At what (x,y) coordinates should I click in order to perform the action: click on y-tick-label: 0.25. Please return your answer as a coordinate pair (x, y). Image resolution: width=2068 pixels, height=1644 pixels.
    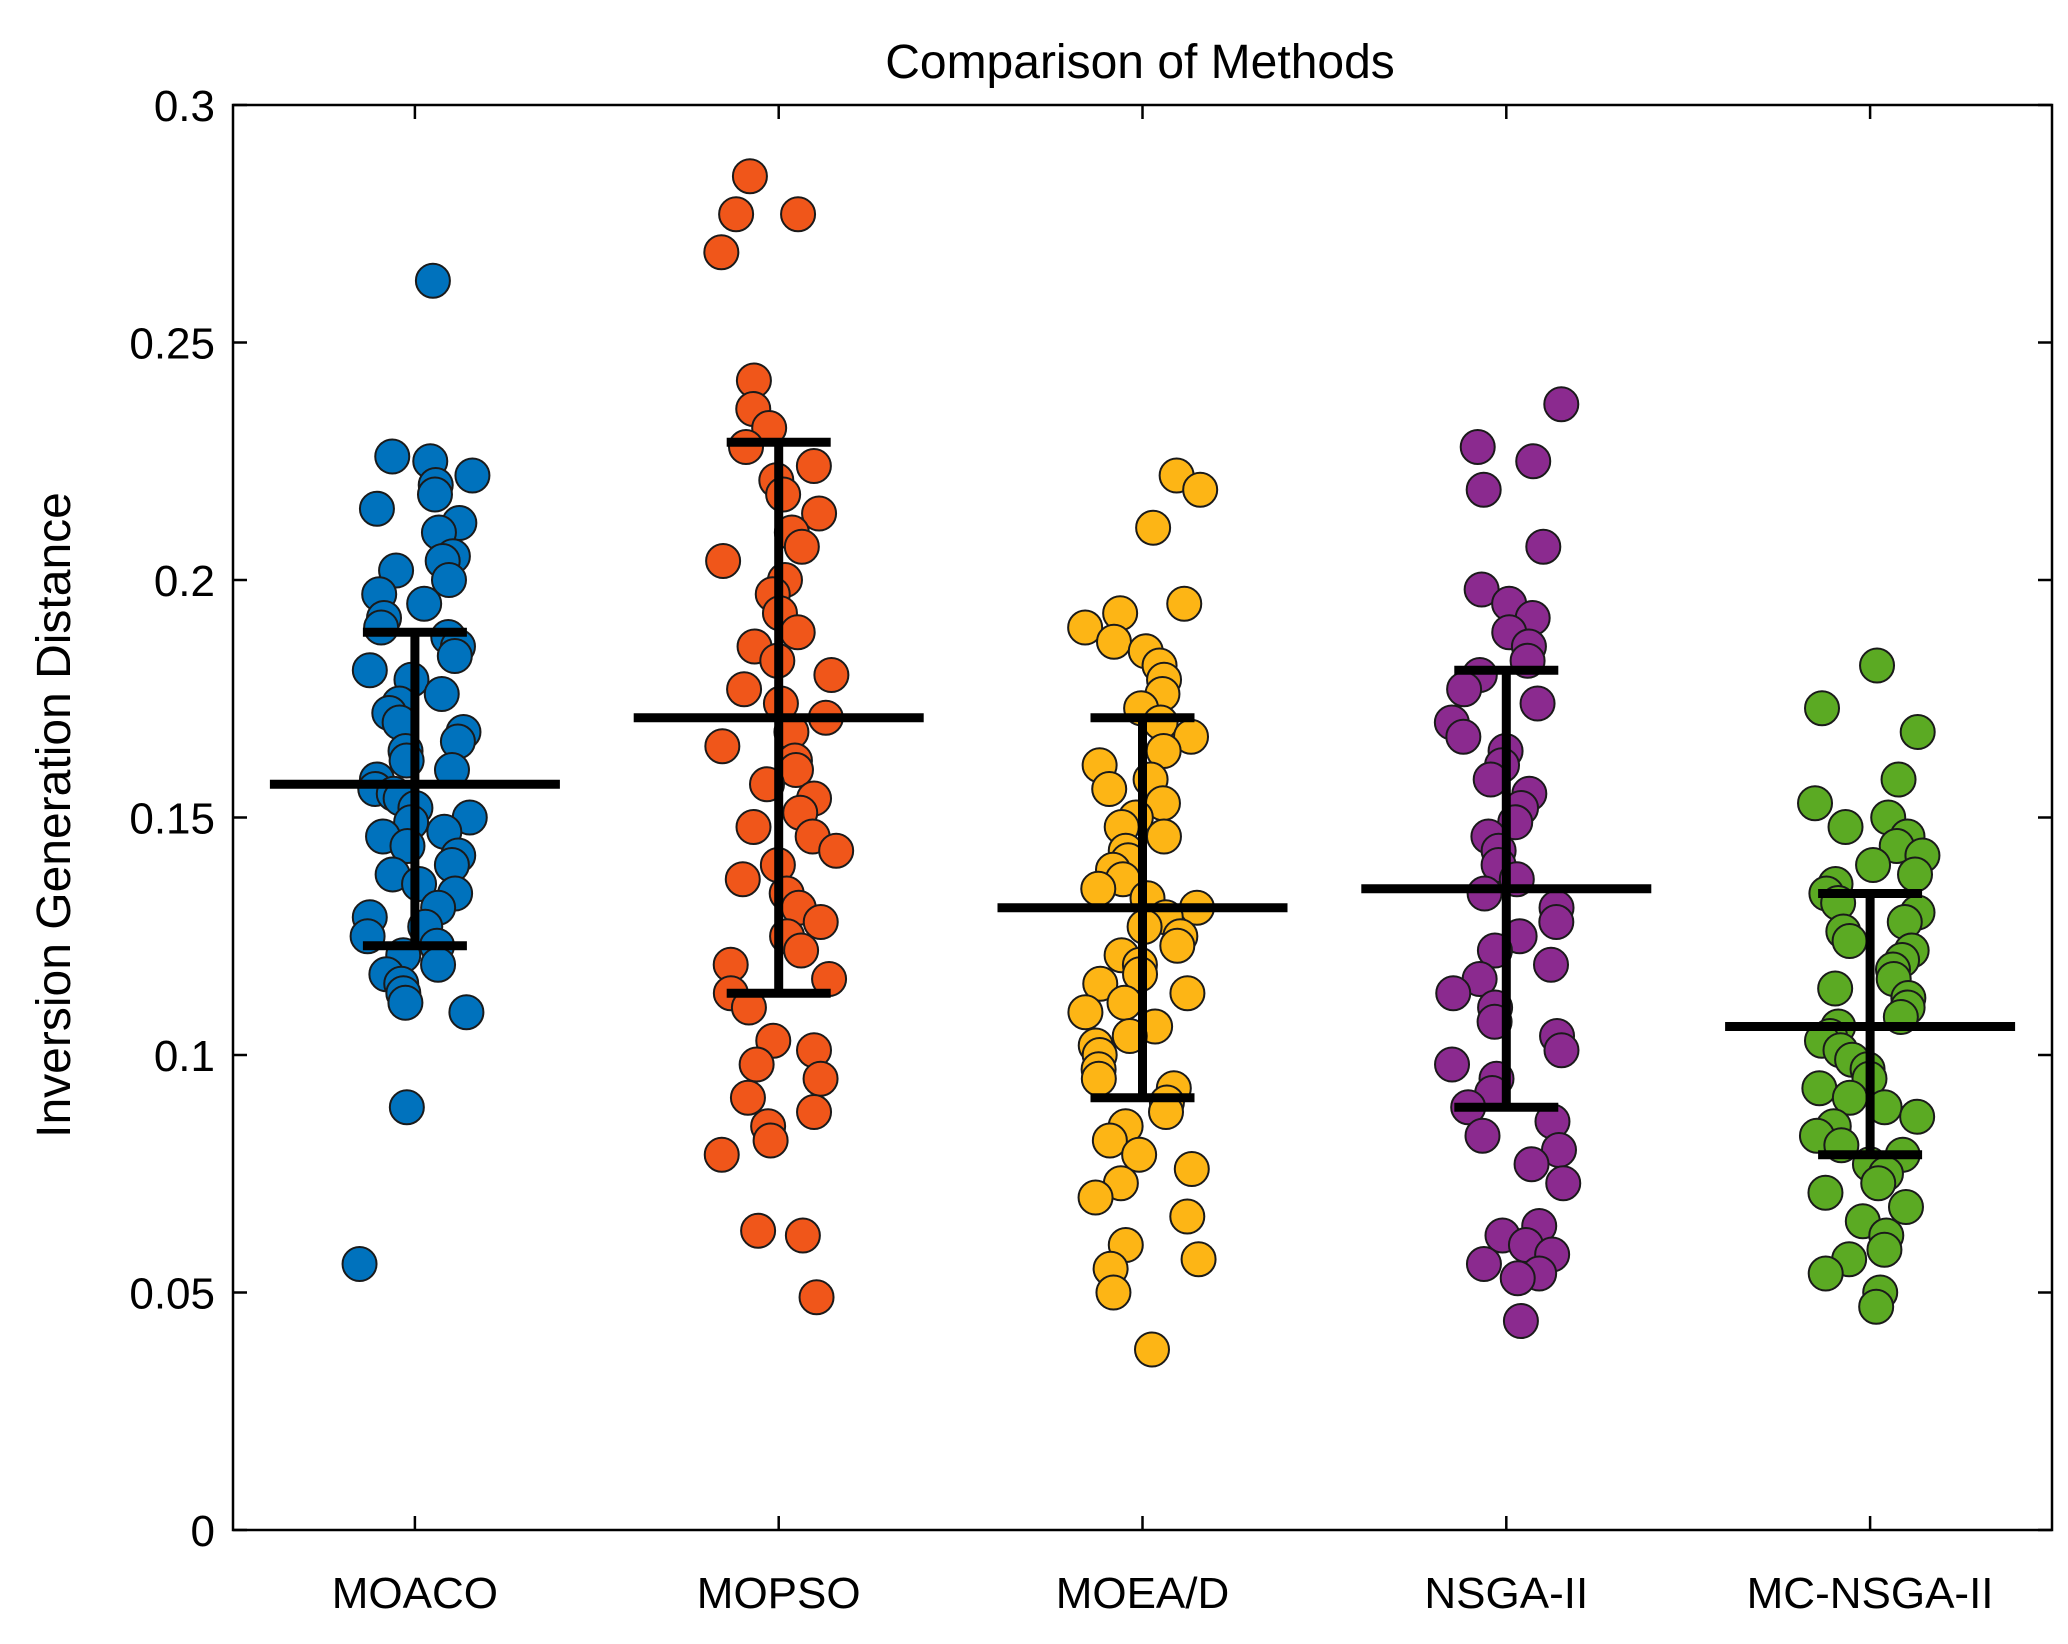
    Looking at the image, I should click on (172, 344).